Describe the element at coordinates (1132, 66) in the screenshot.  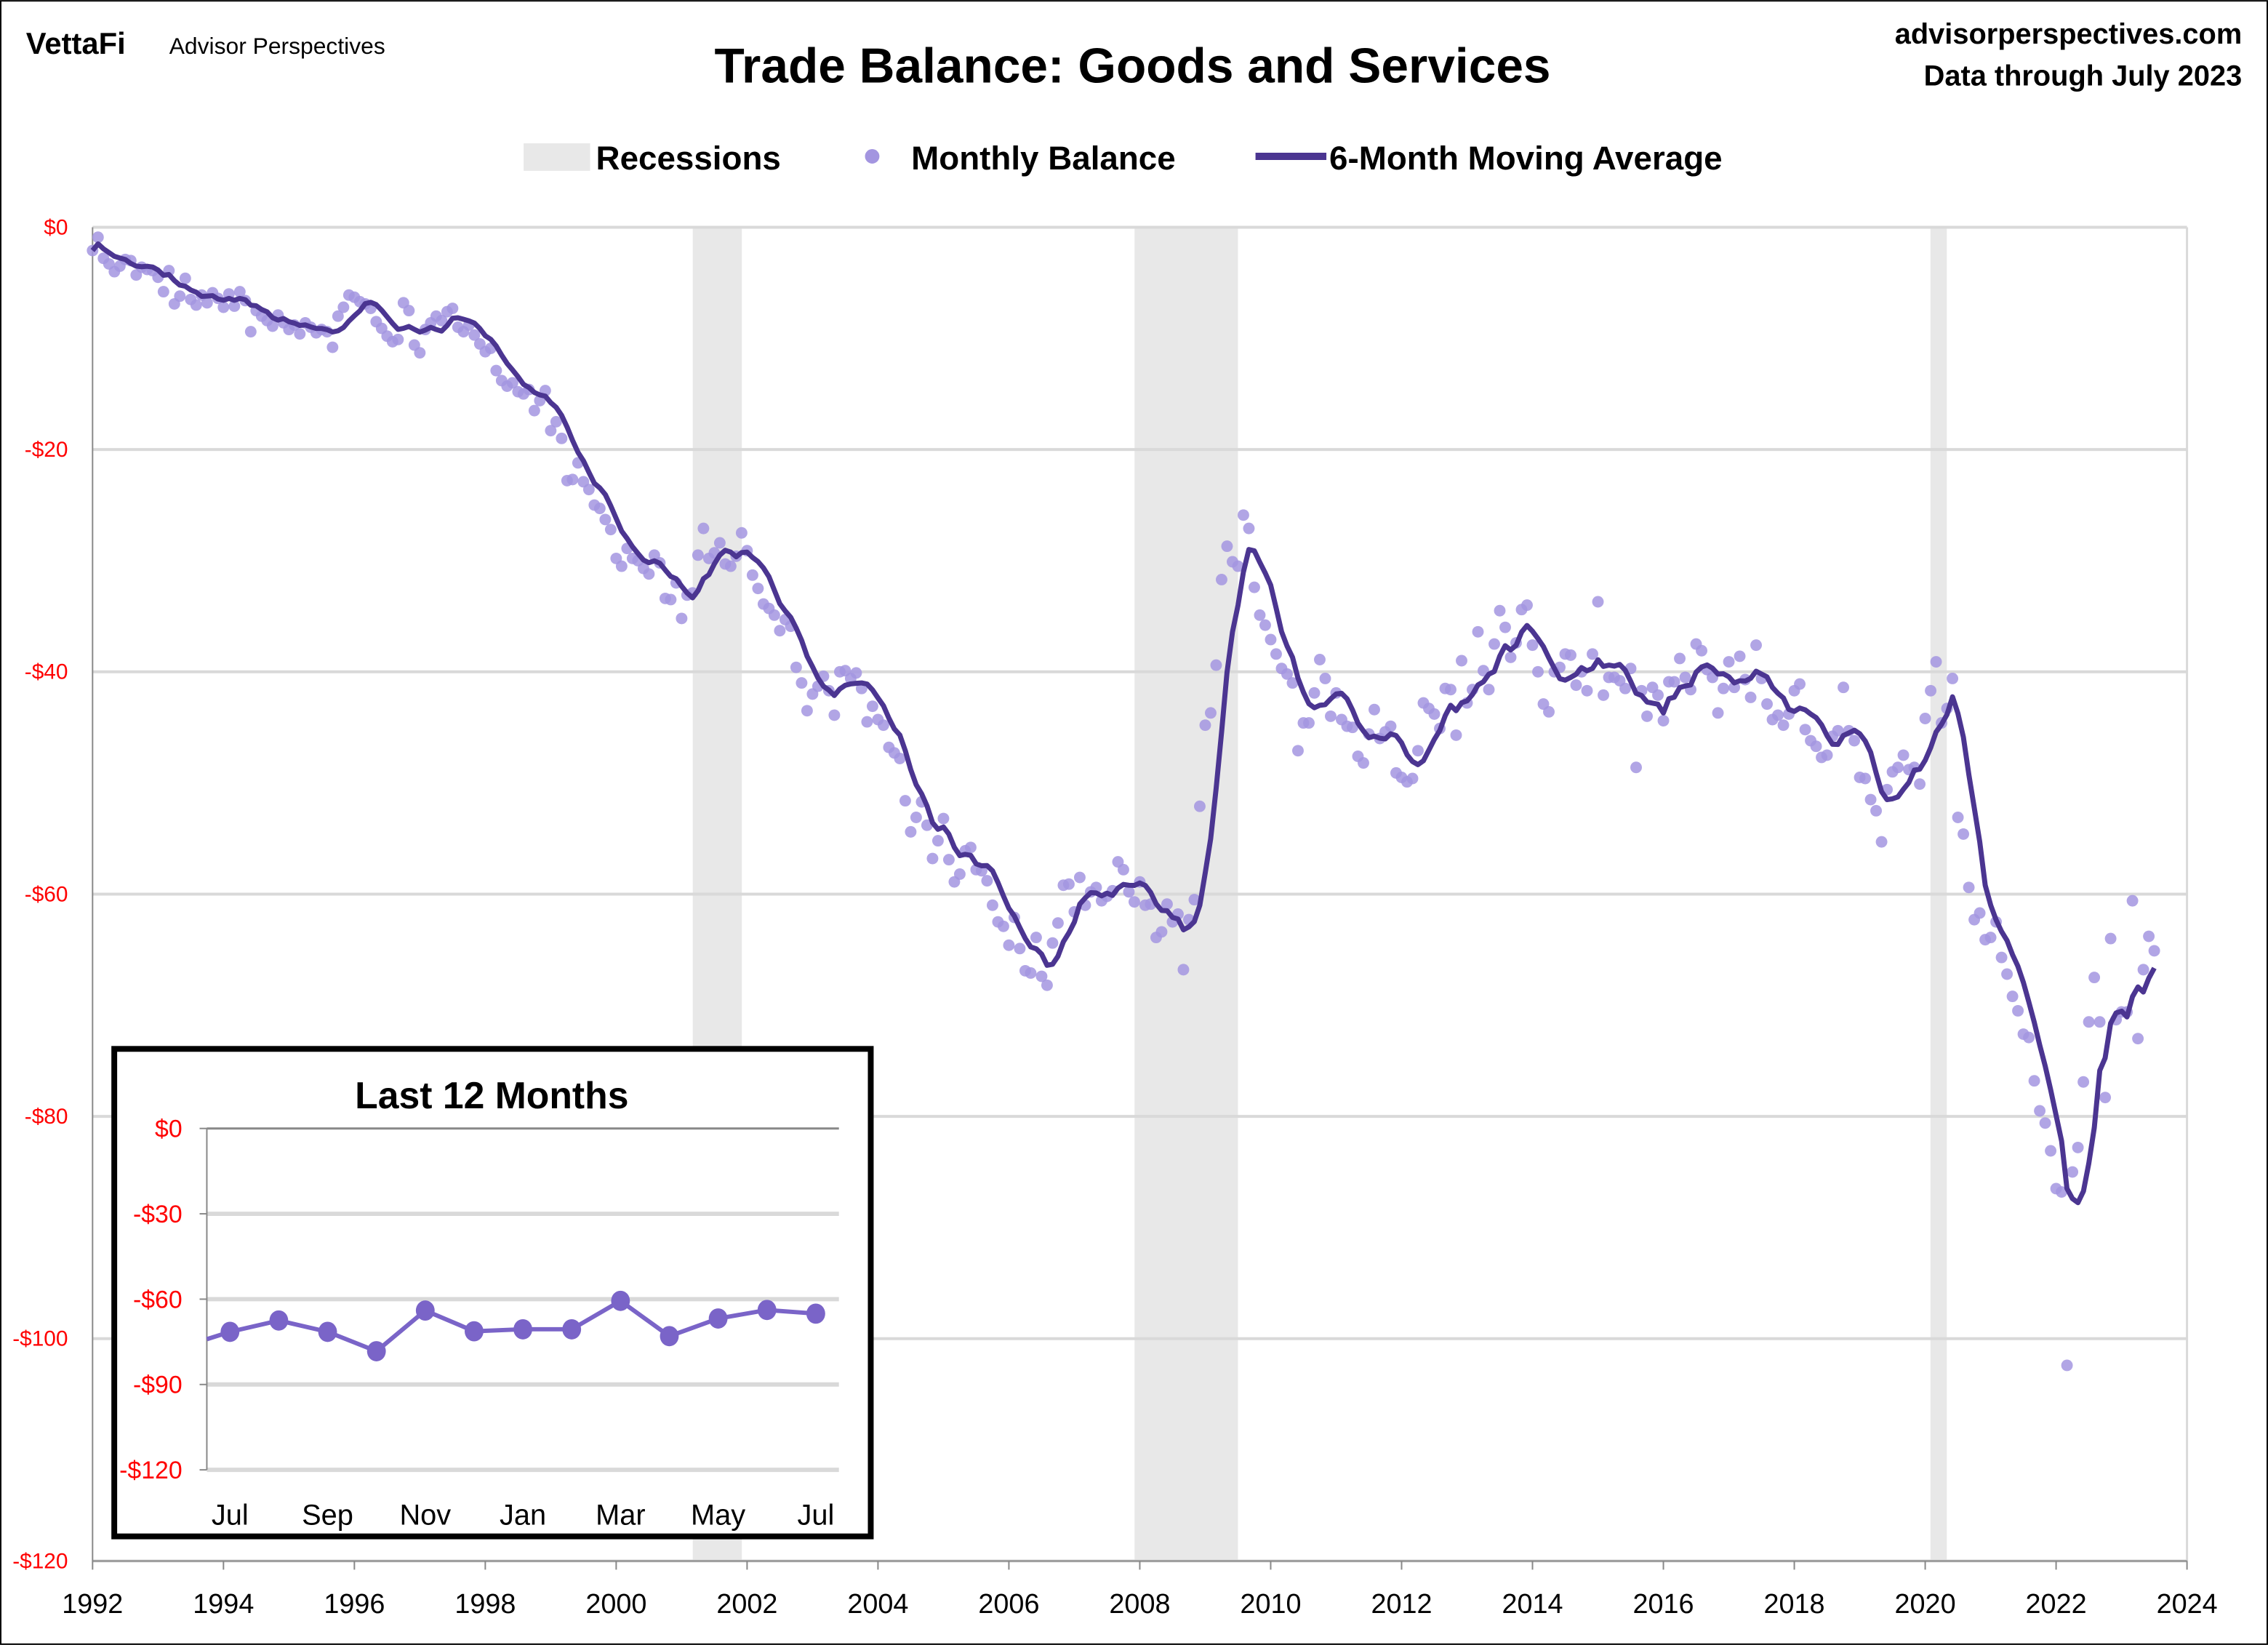
I see `chart-title: Trade Balance: Goods and Services` at that location.